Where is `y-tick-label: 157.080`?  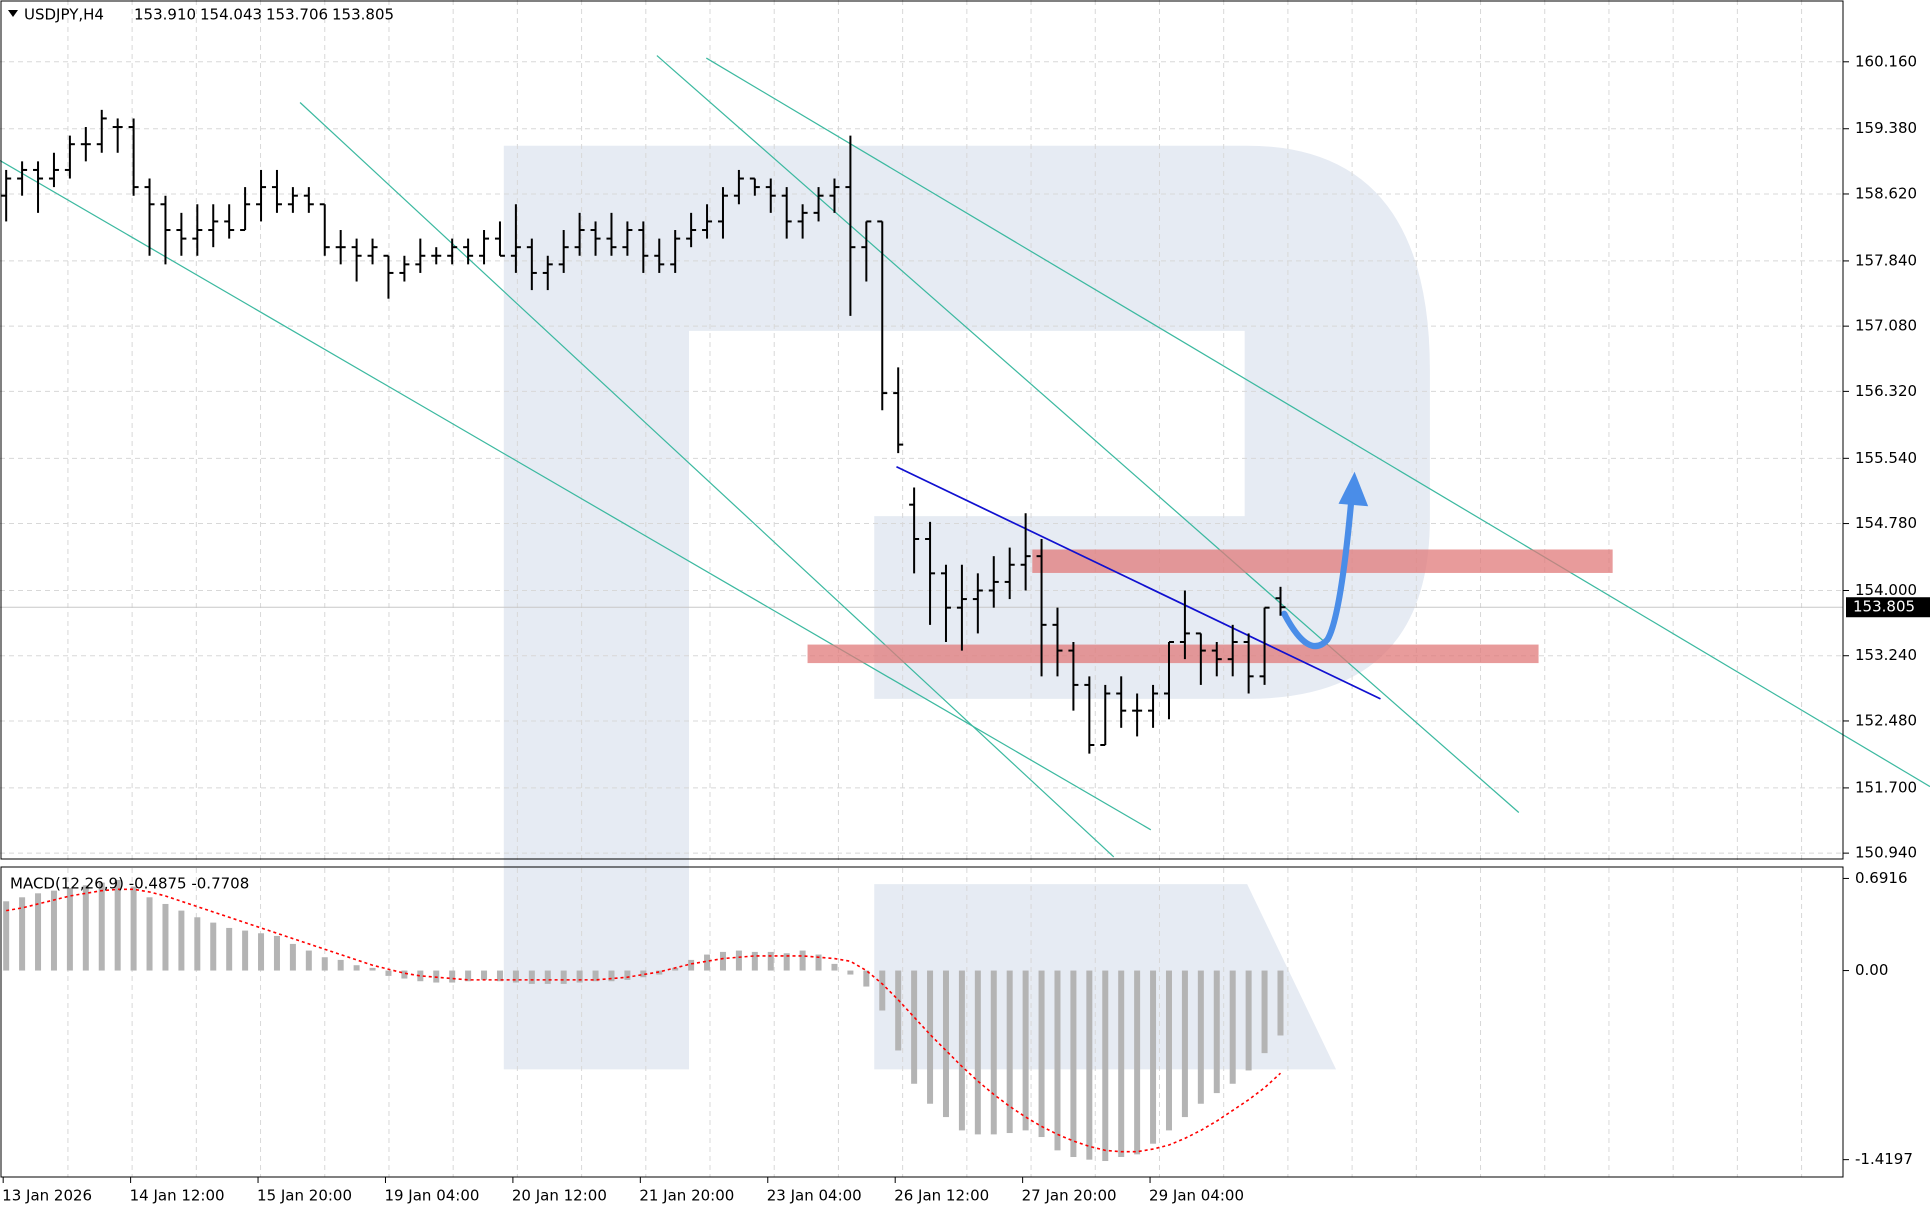
y-tick-label: 157.080 is located at coordinates (1886, 326).